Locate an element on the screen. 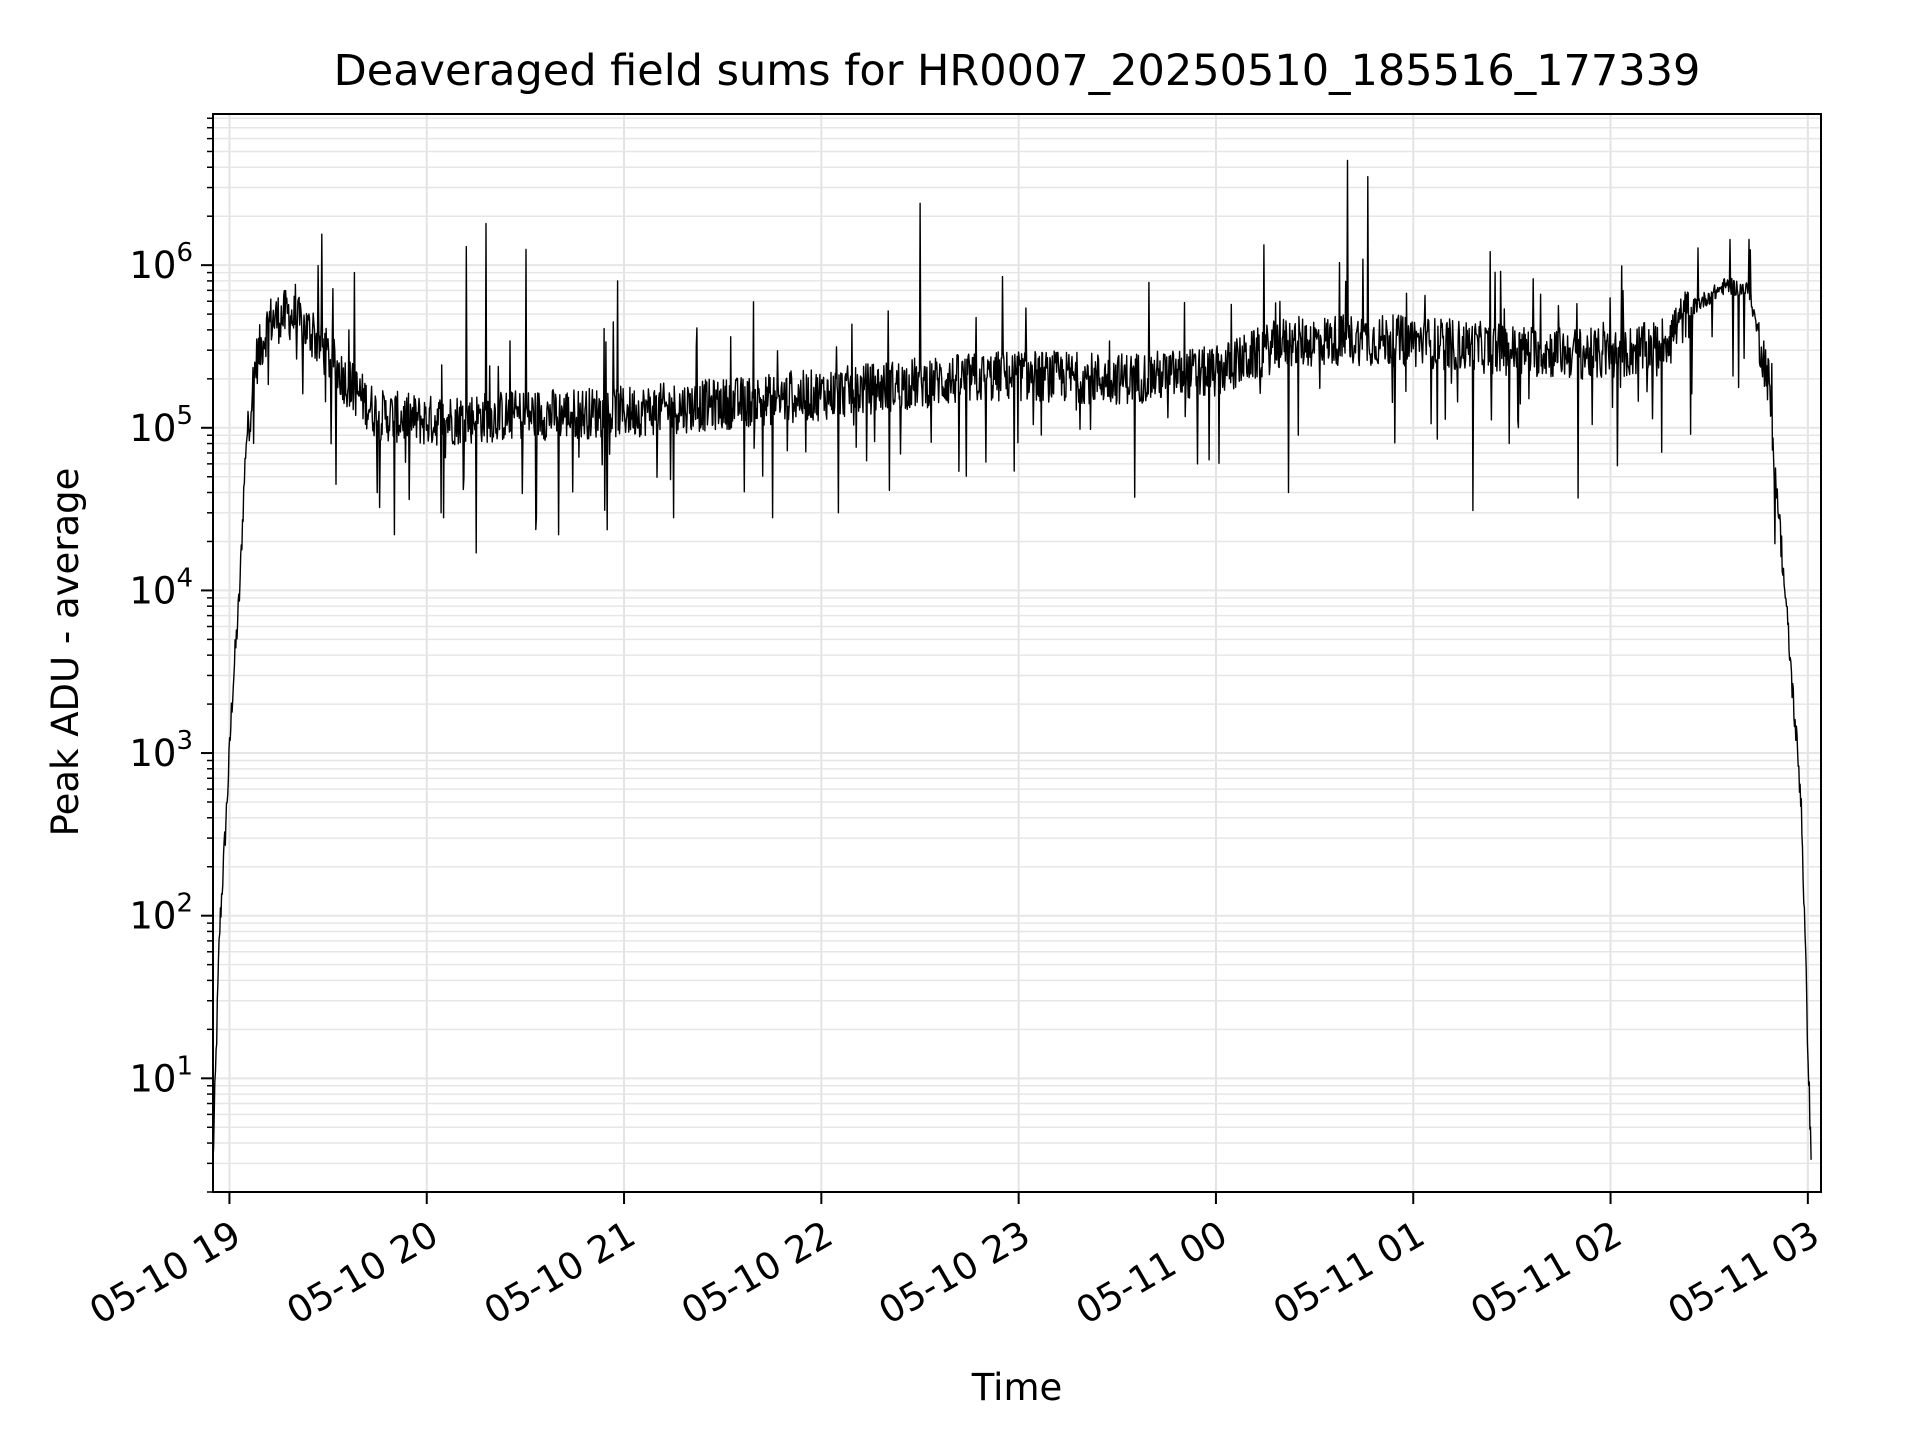 The width and height of the screenshot is (1920, 1440). y-axis-label: Peak ADU - average is located at coordinates (65, 652).